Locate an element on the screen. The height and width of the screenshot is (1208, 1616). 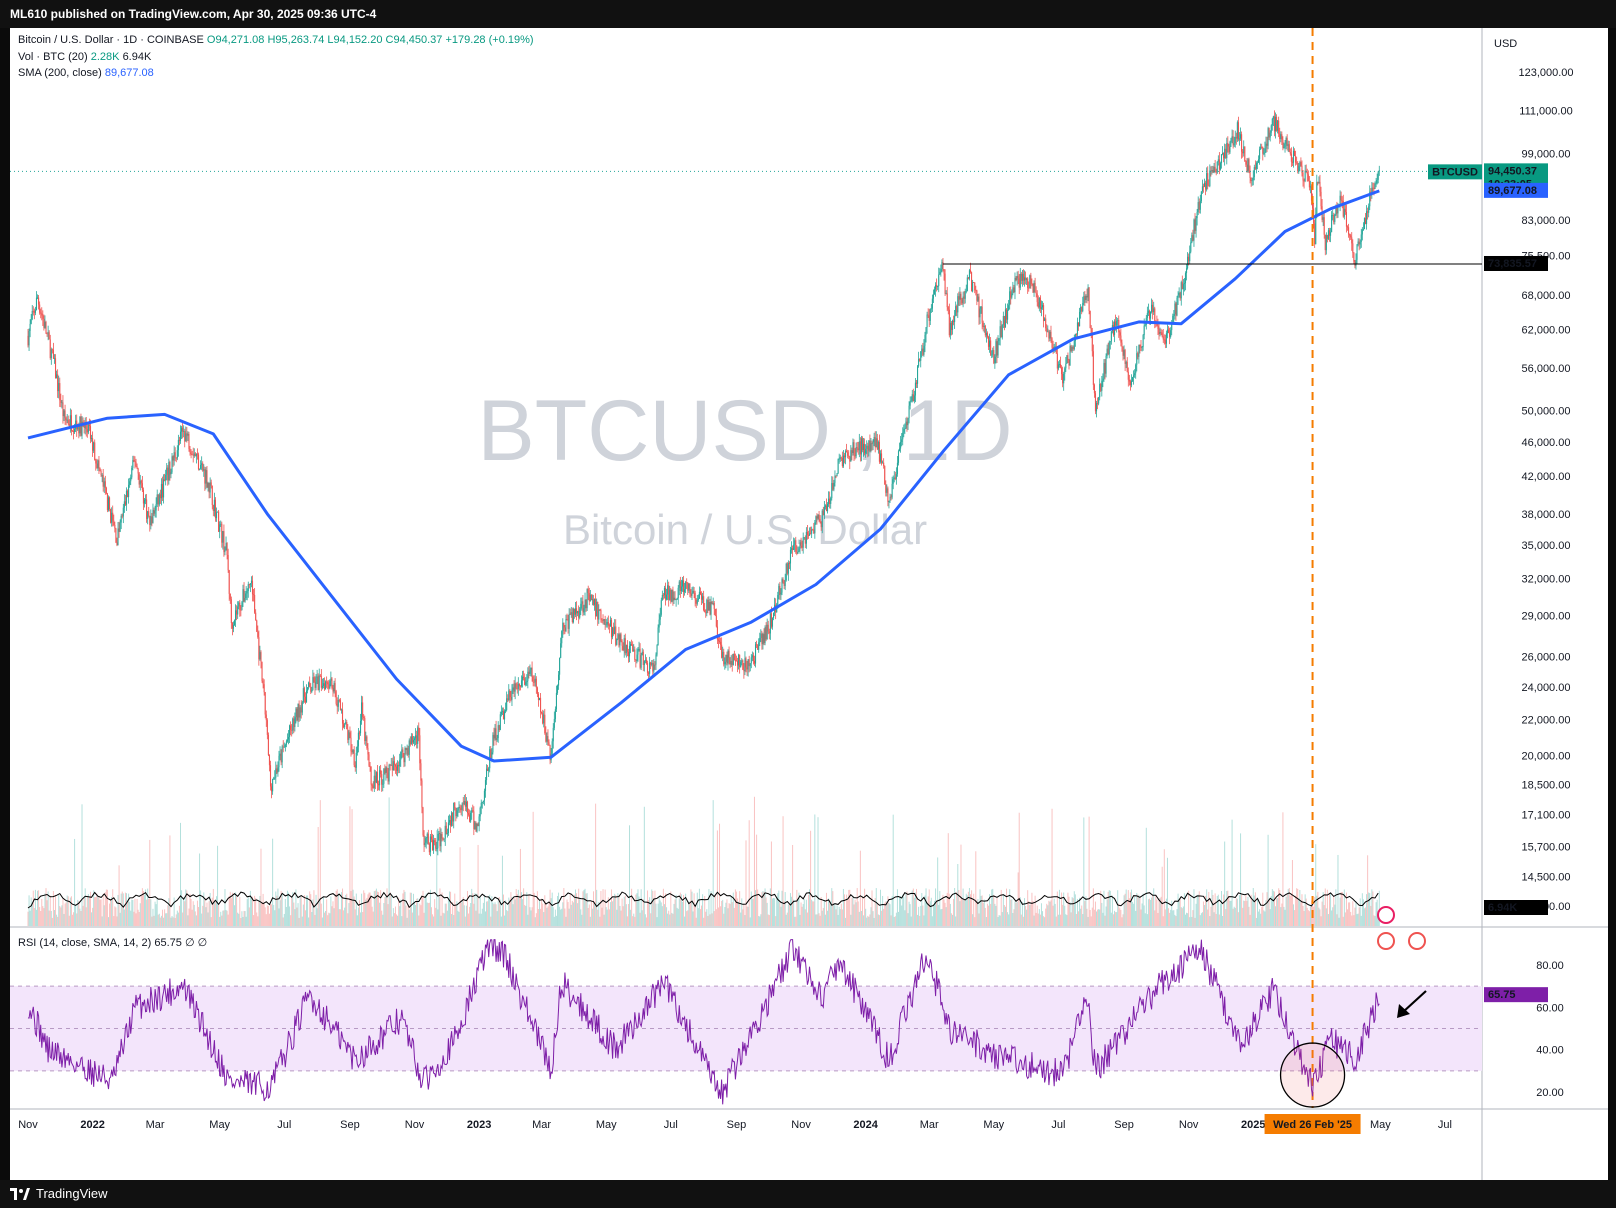
time-tick-label: Mar is located at coordinates (929, 1125).